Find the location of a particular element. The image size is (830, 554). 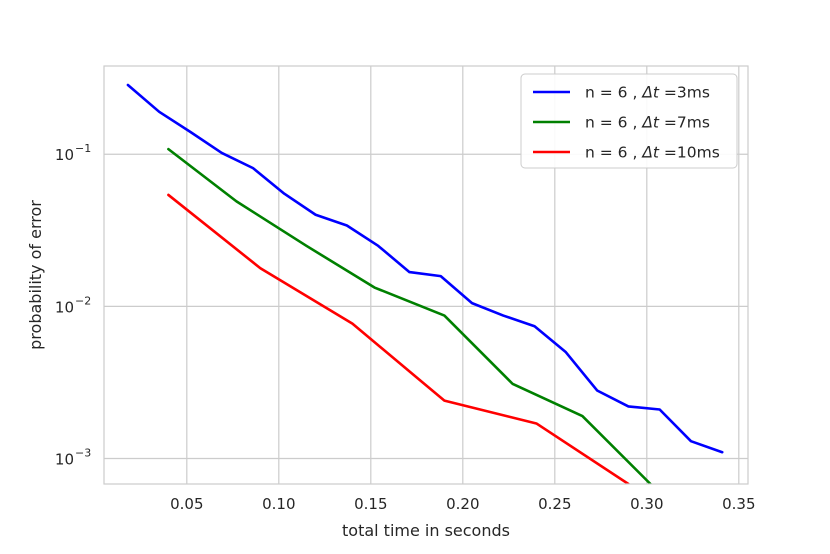

y-tick-label: 10 −1 is located at coordinates (73, 153).